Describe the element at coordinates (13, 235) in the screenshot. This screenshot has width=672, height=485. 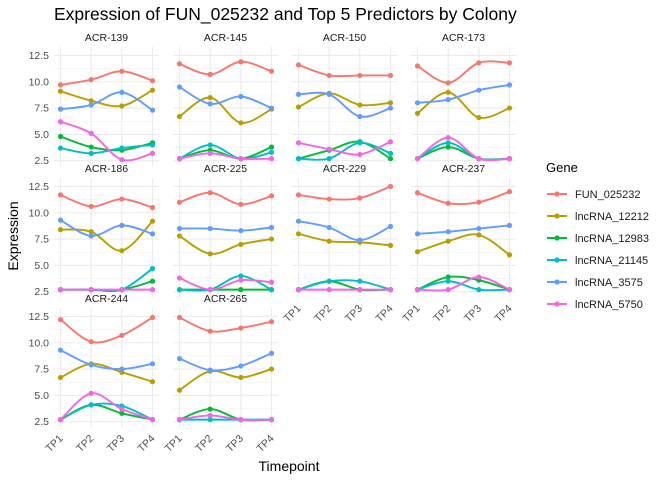
I see `y-axis-title: Expression` at that location.